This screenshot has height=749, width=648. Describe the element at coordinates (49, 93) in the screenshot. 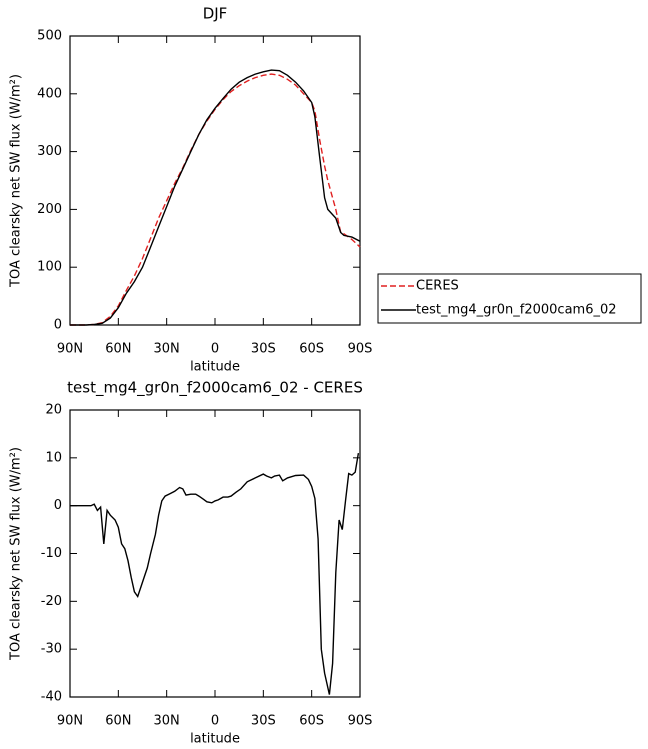

I see `y-tick-label: 400` at that location.